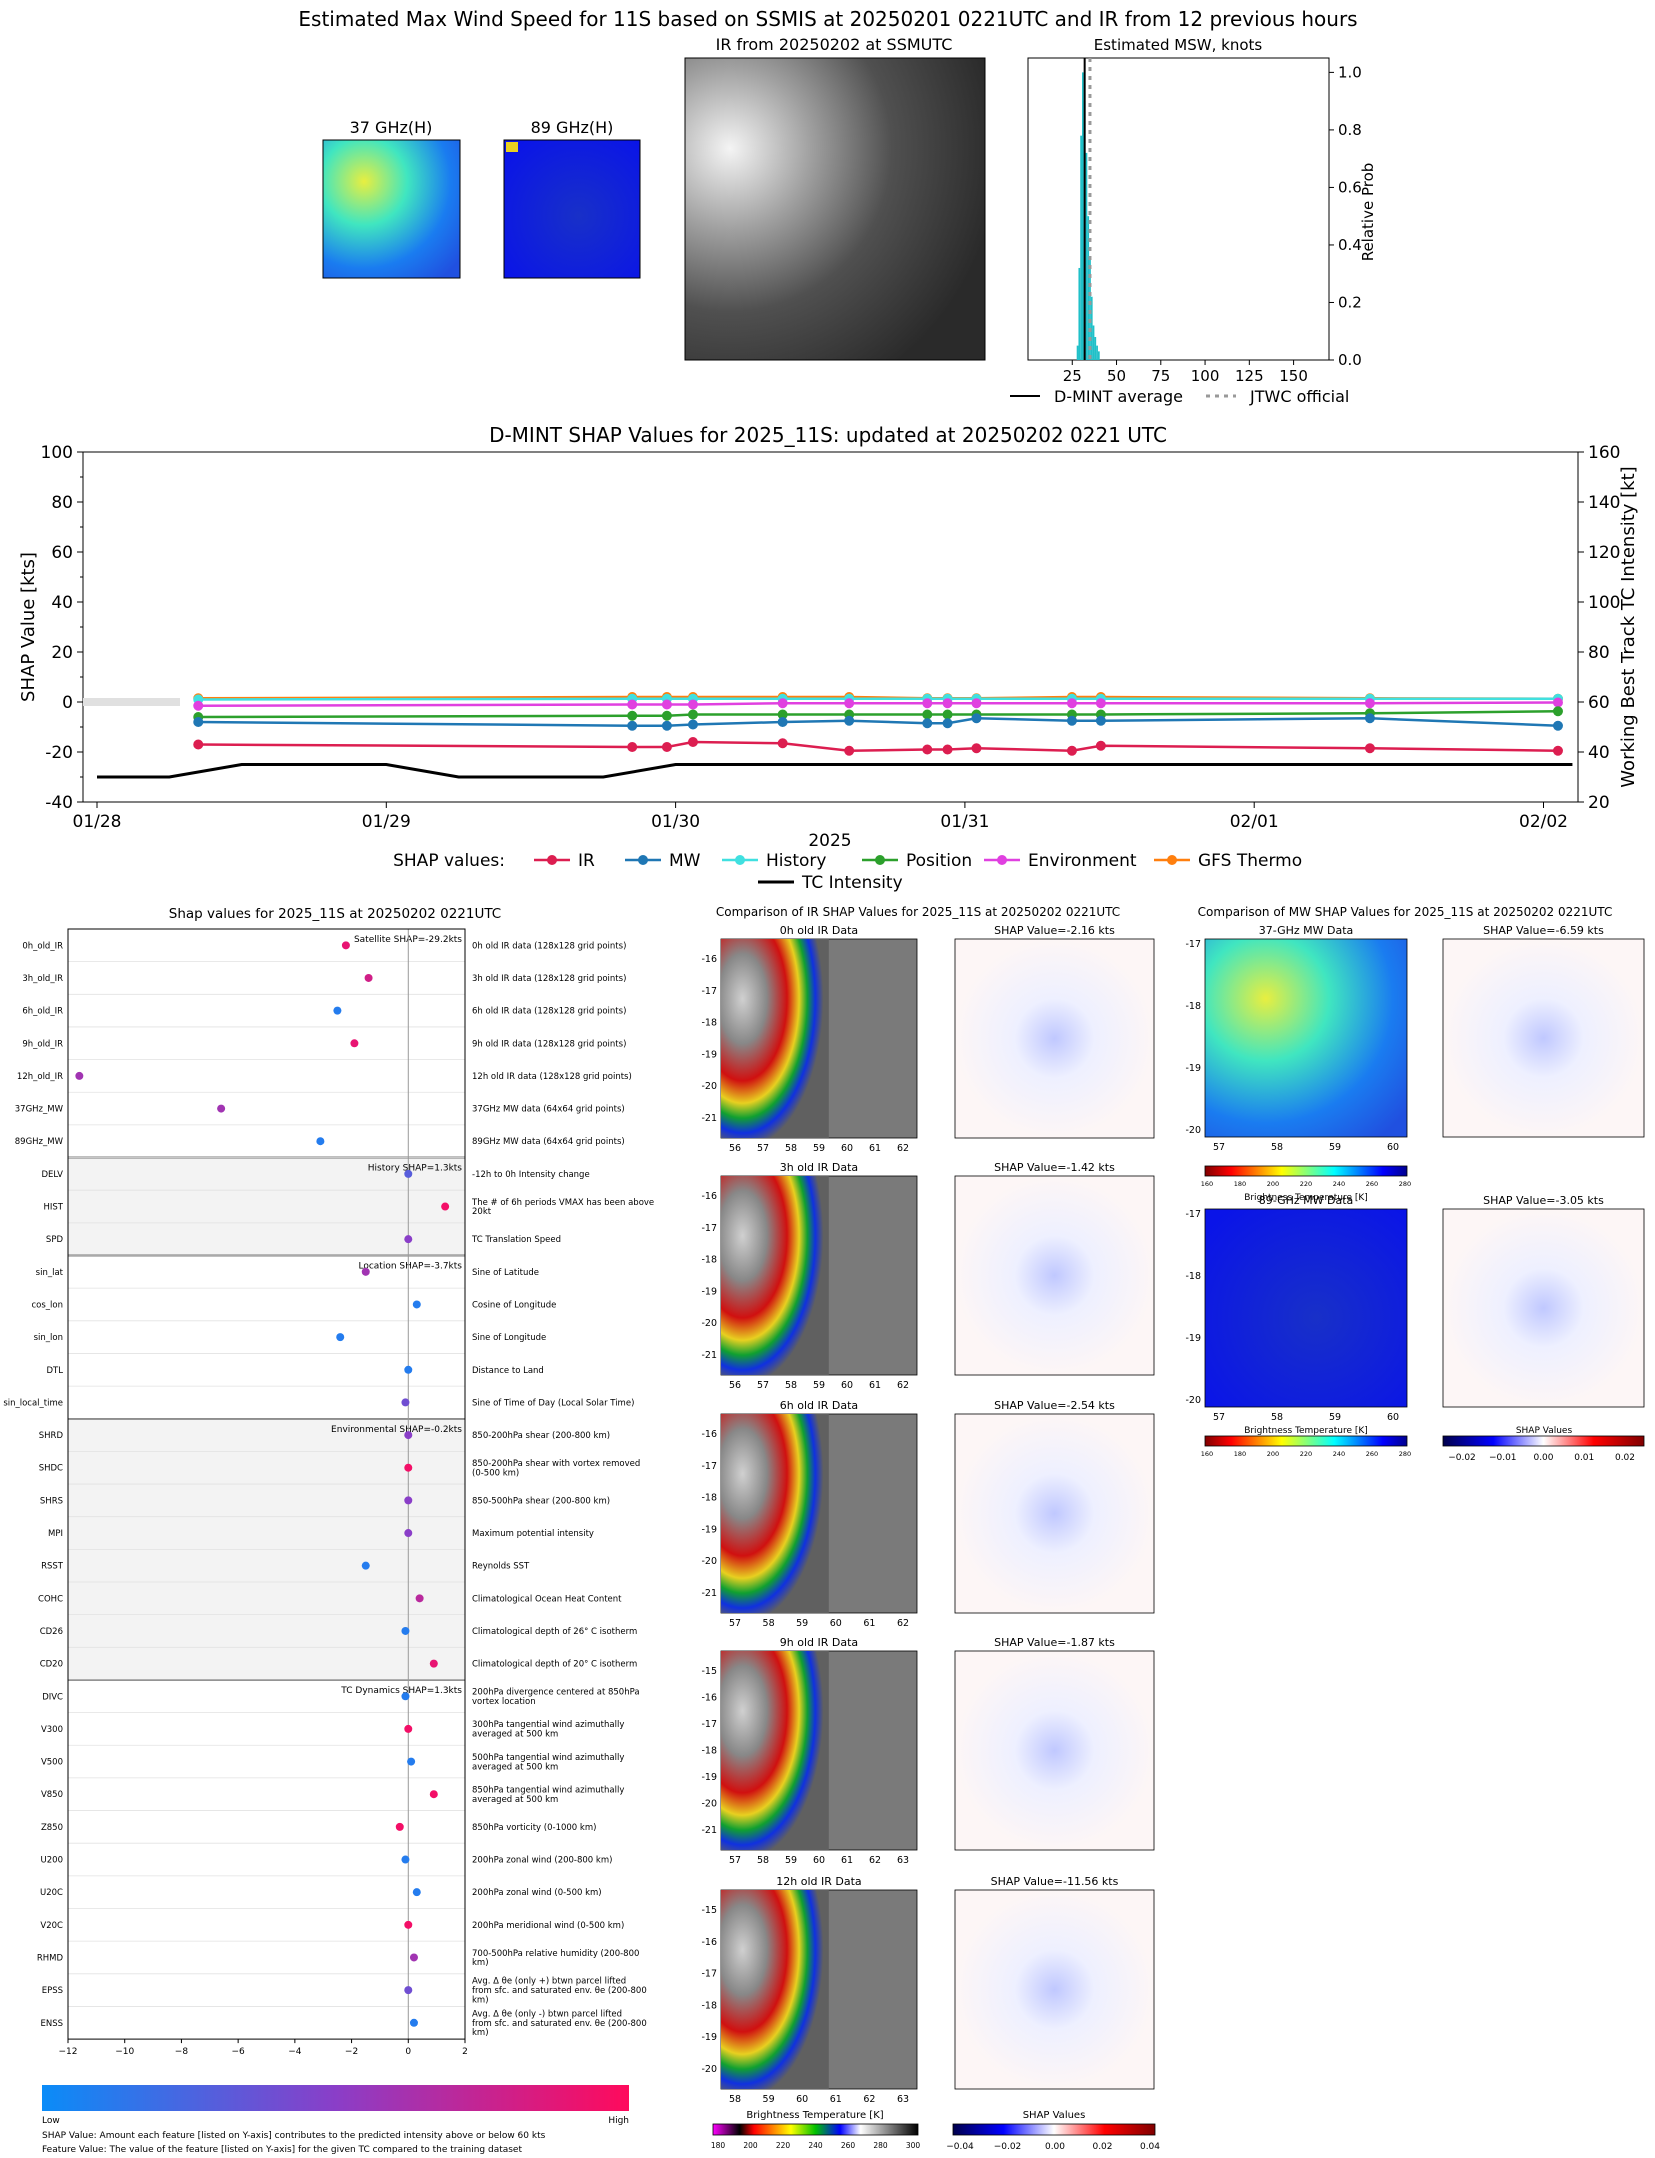 This screenshot has width=1655, height=2158. I want to click on feature-name: SHDC, so click(51, 1469).